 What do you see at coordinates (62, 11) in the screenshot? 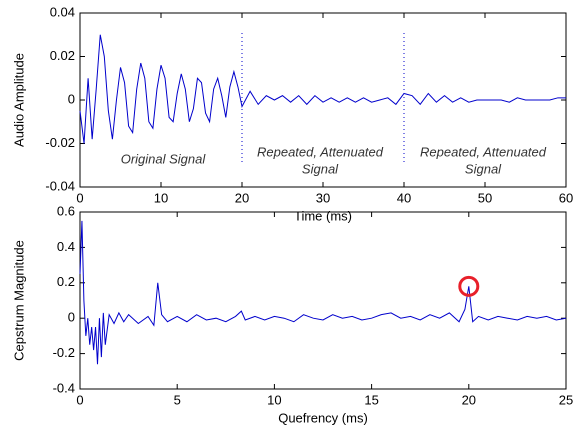
I see `y-tick-label: 0.04` at bounding box center [62, 11].